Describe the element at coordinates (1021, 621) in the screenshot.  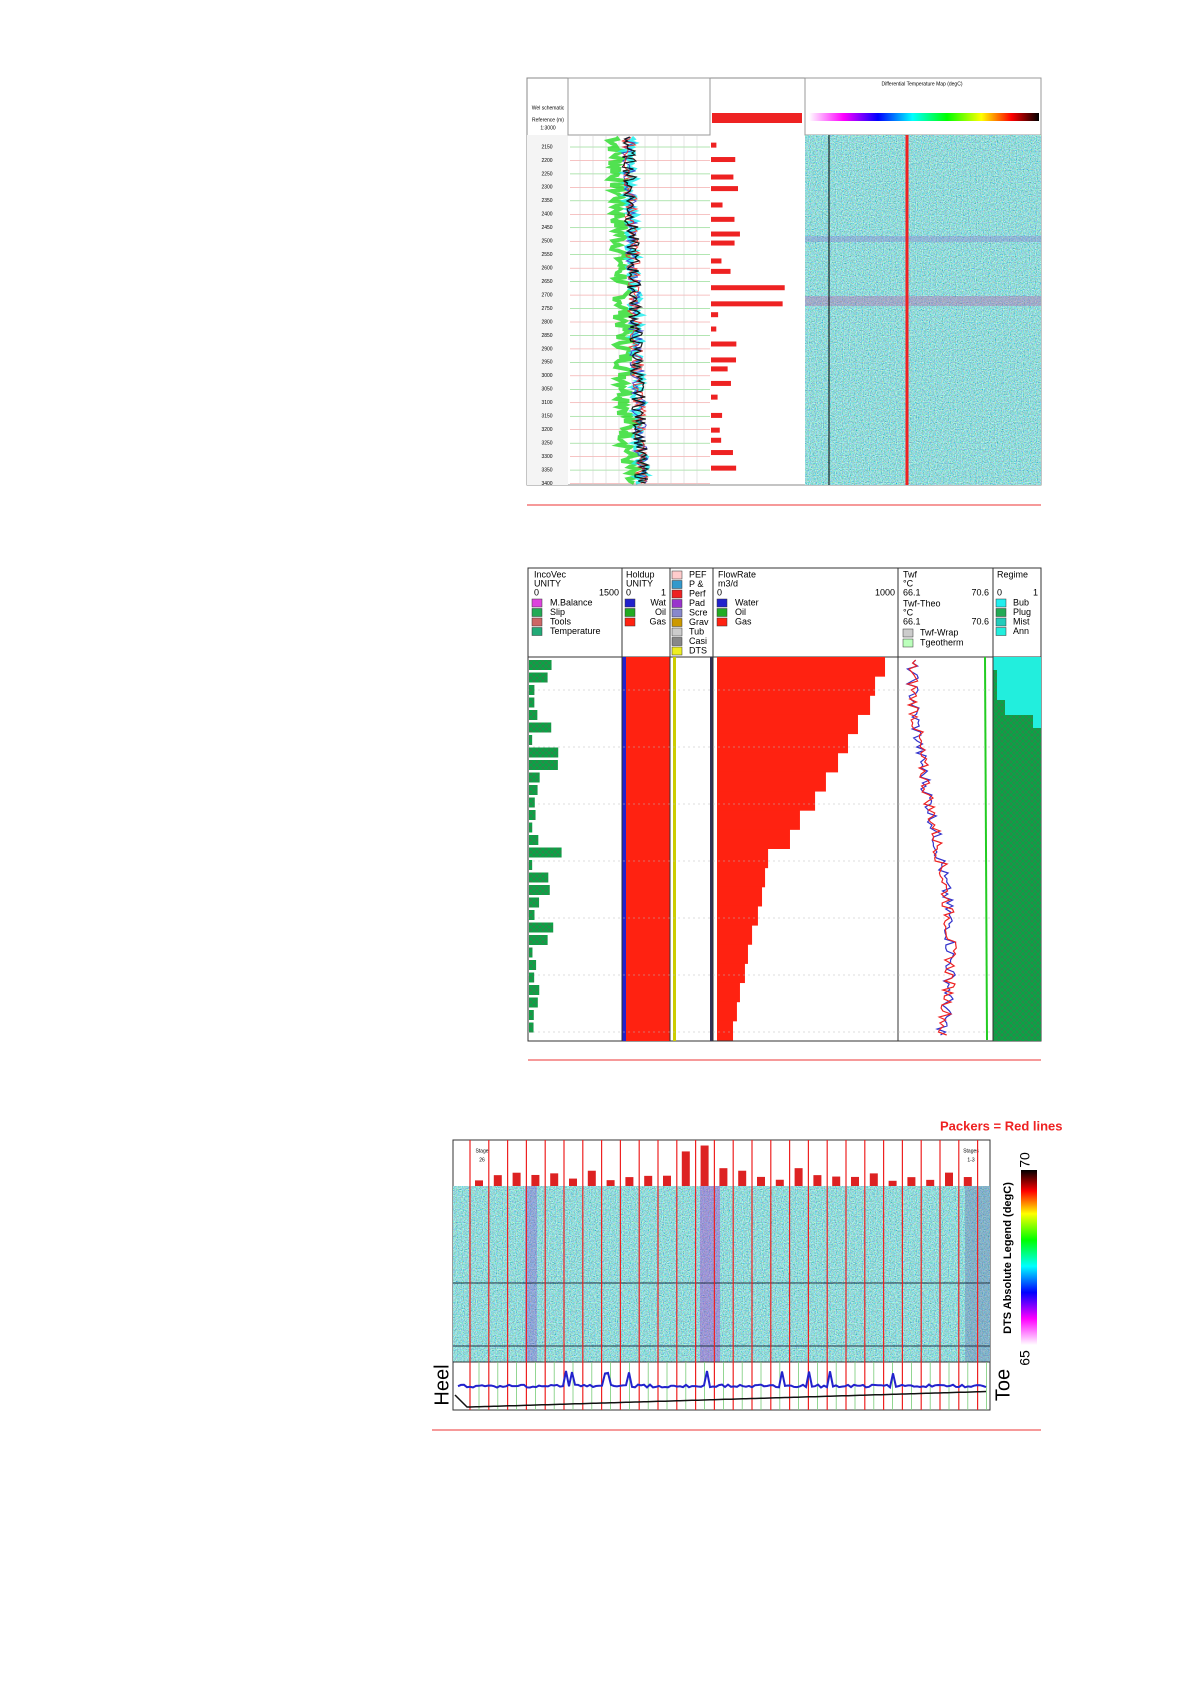
I see `legend-label: Mist` at that location.